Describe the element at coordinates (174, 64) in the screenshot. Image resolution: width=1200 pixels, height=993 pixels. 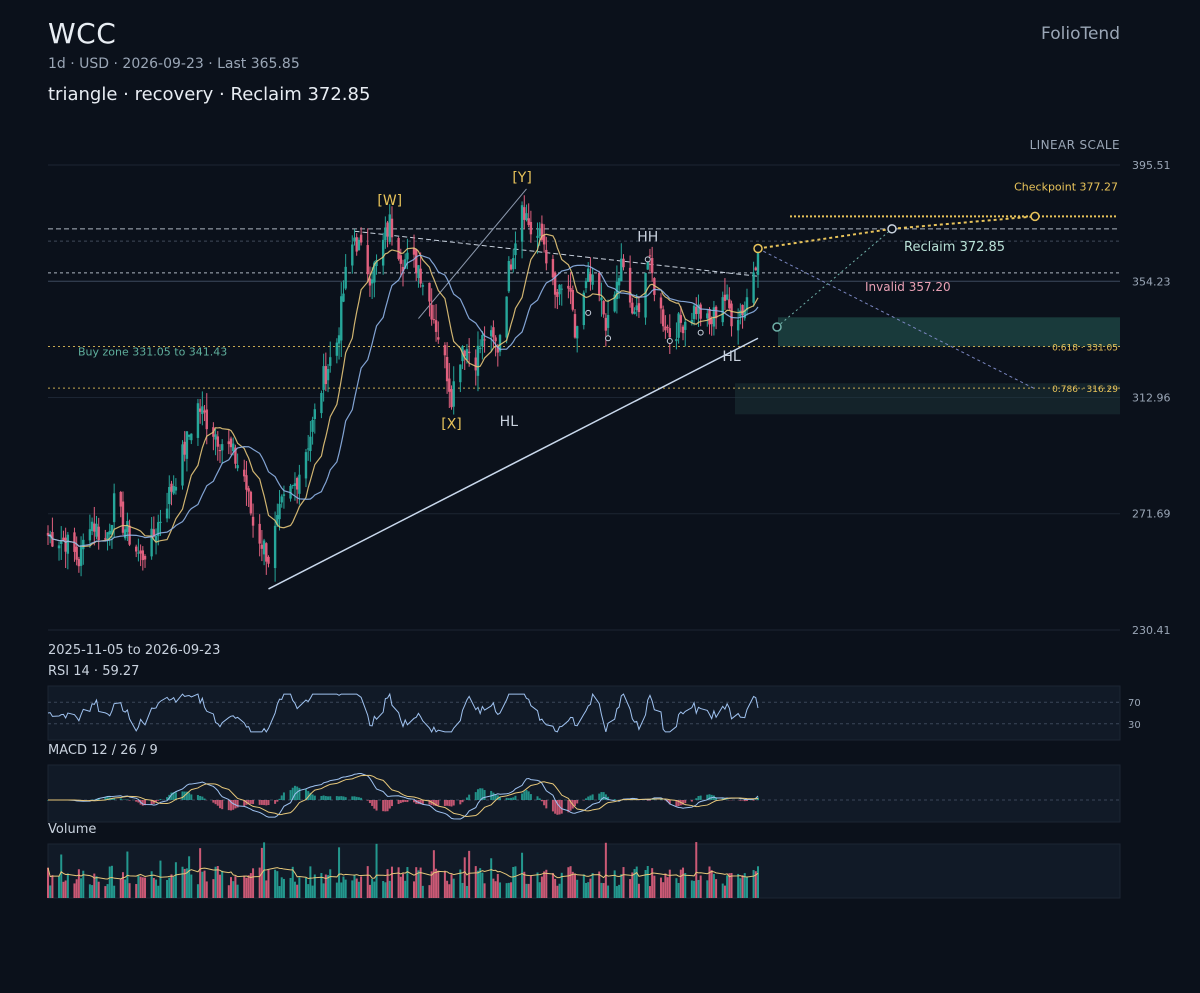
I see `chart-meta: 1d · USD · 2026-09-23 · Last 365.85` at that location.